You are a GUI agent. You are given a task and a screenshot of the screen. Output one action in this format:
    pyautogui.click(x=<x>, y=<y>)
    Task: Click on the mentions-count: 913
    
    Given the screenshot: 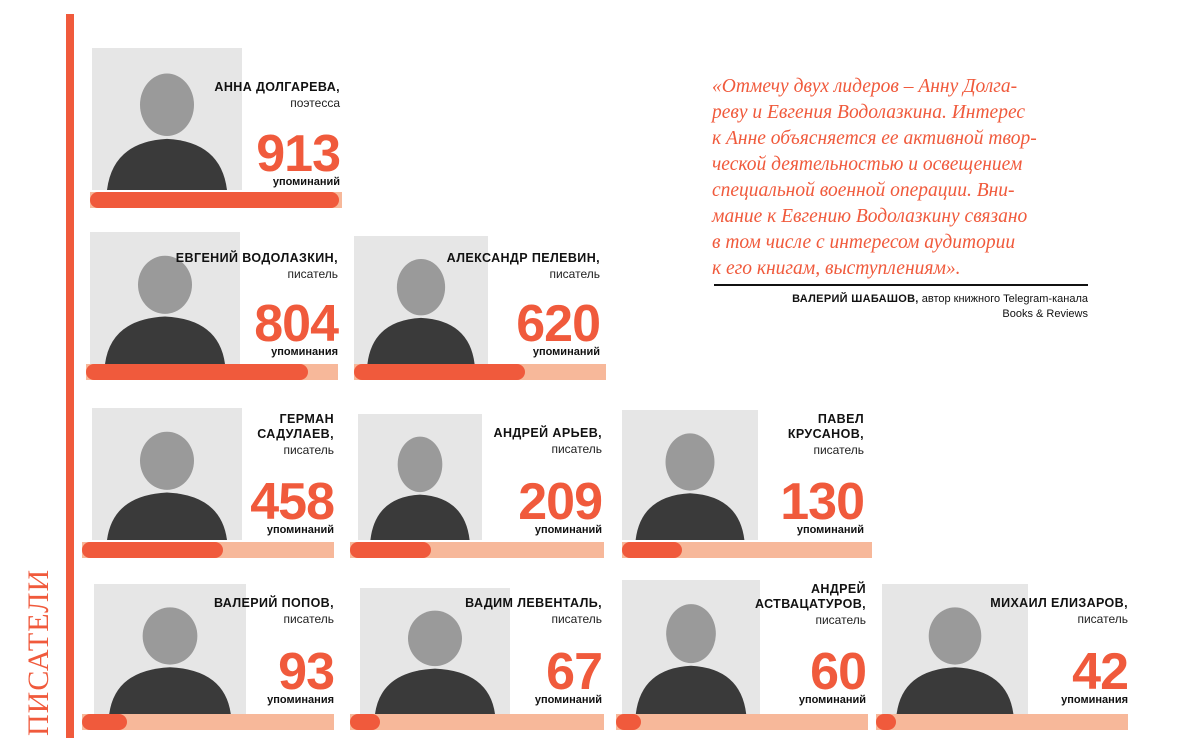 What is the action you would take?
    pyautogui.click(x=298, y=154)
    